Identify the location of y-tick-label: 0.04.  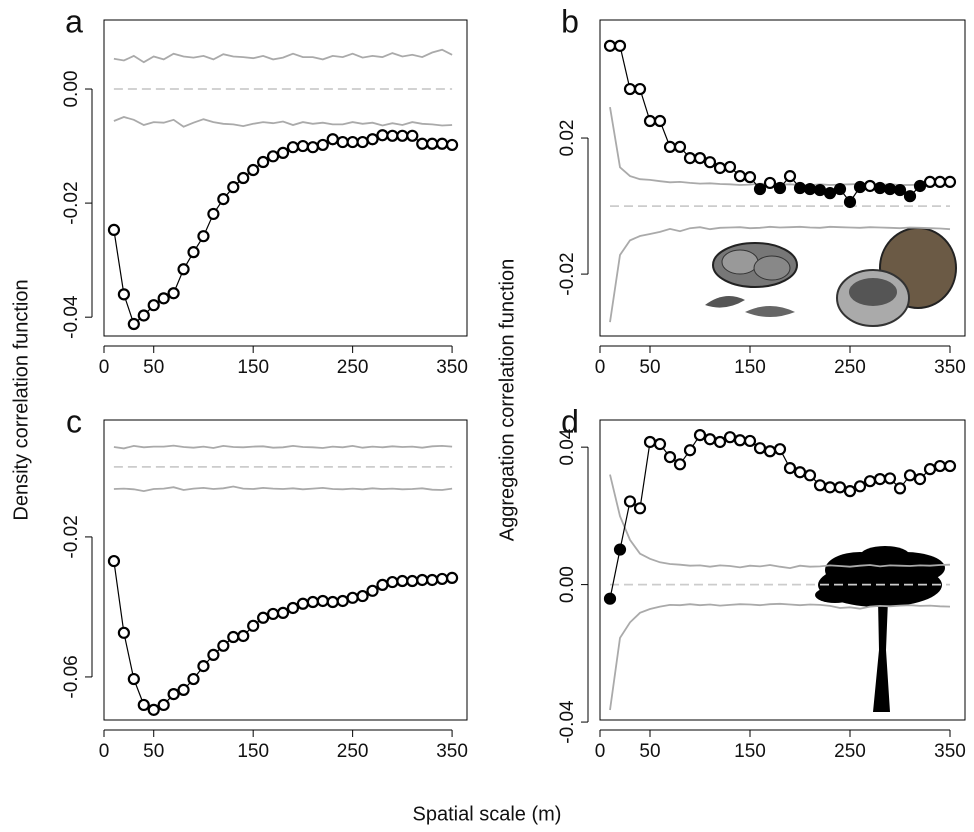
(567, 446).